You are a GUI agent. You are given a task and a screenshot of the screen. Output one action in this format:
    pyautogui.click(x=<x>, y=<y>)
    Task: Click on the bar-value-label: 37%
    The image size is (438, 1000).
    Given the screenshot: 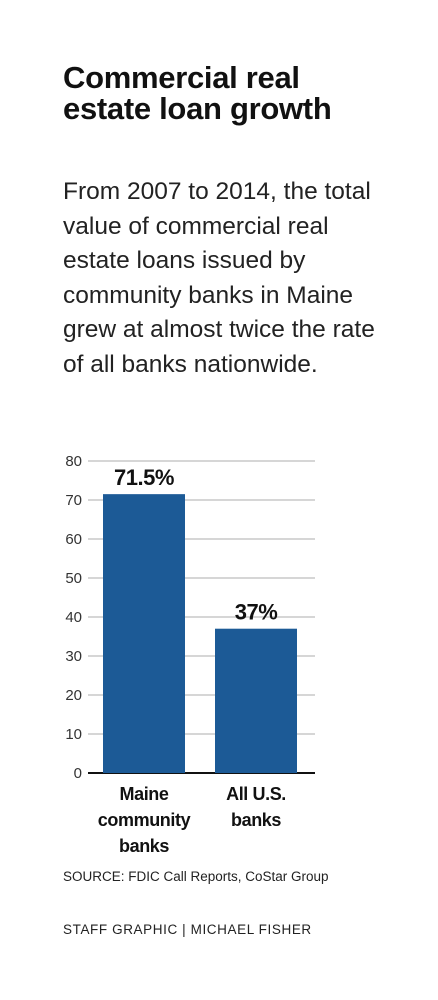 What is the action you would take?
    pyautogui.click(x=256, y=612)
    